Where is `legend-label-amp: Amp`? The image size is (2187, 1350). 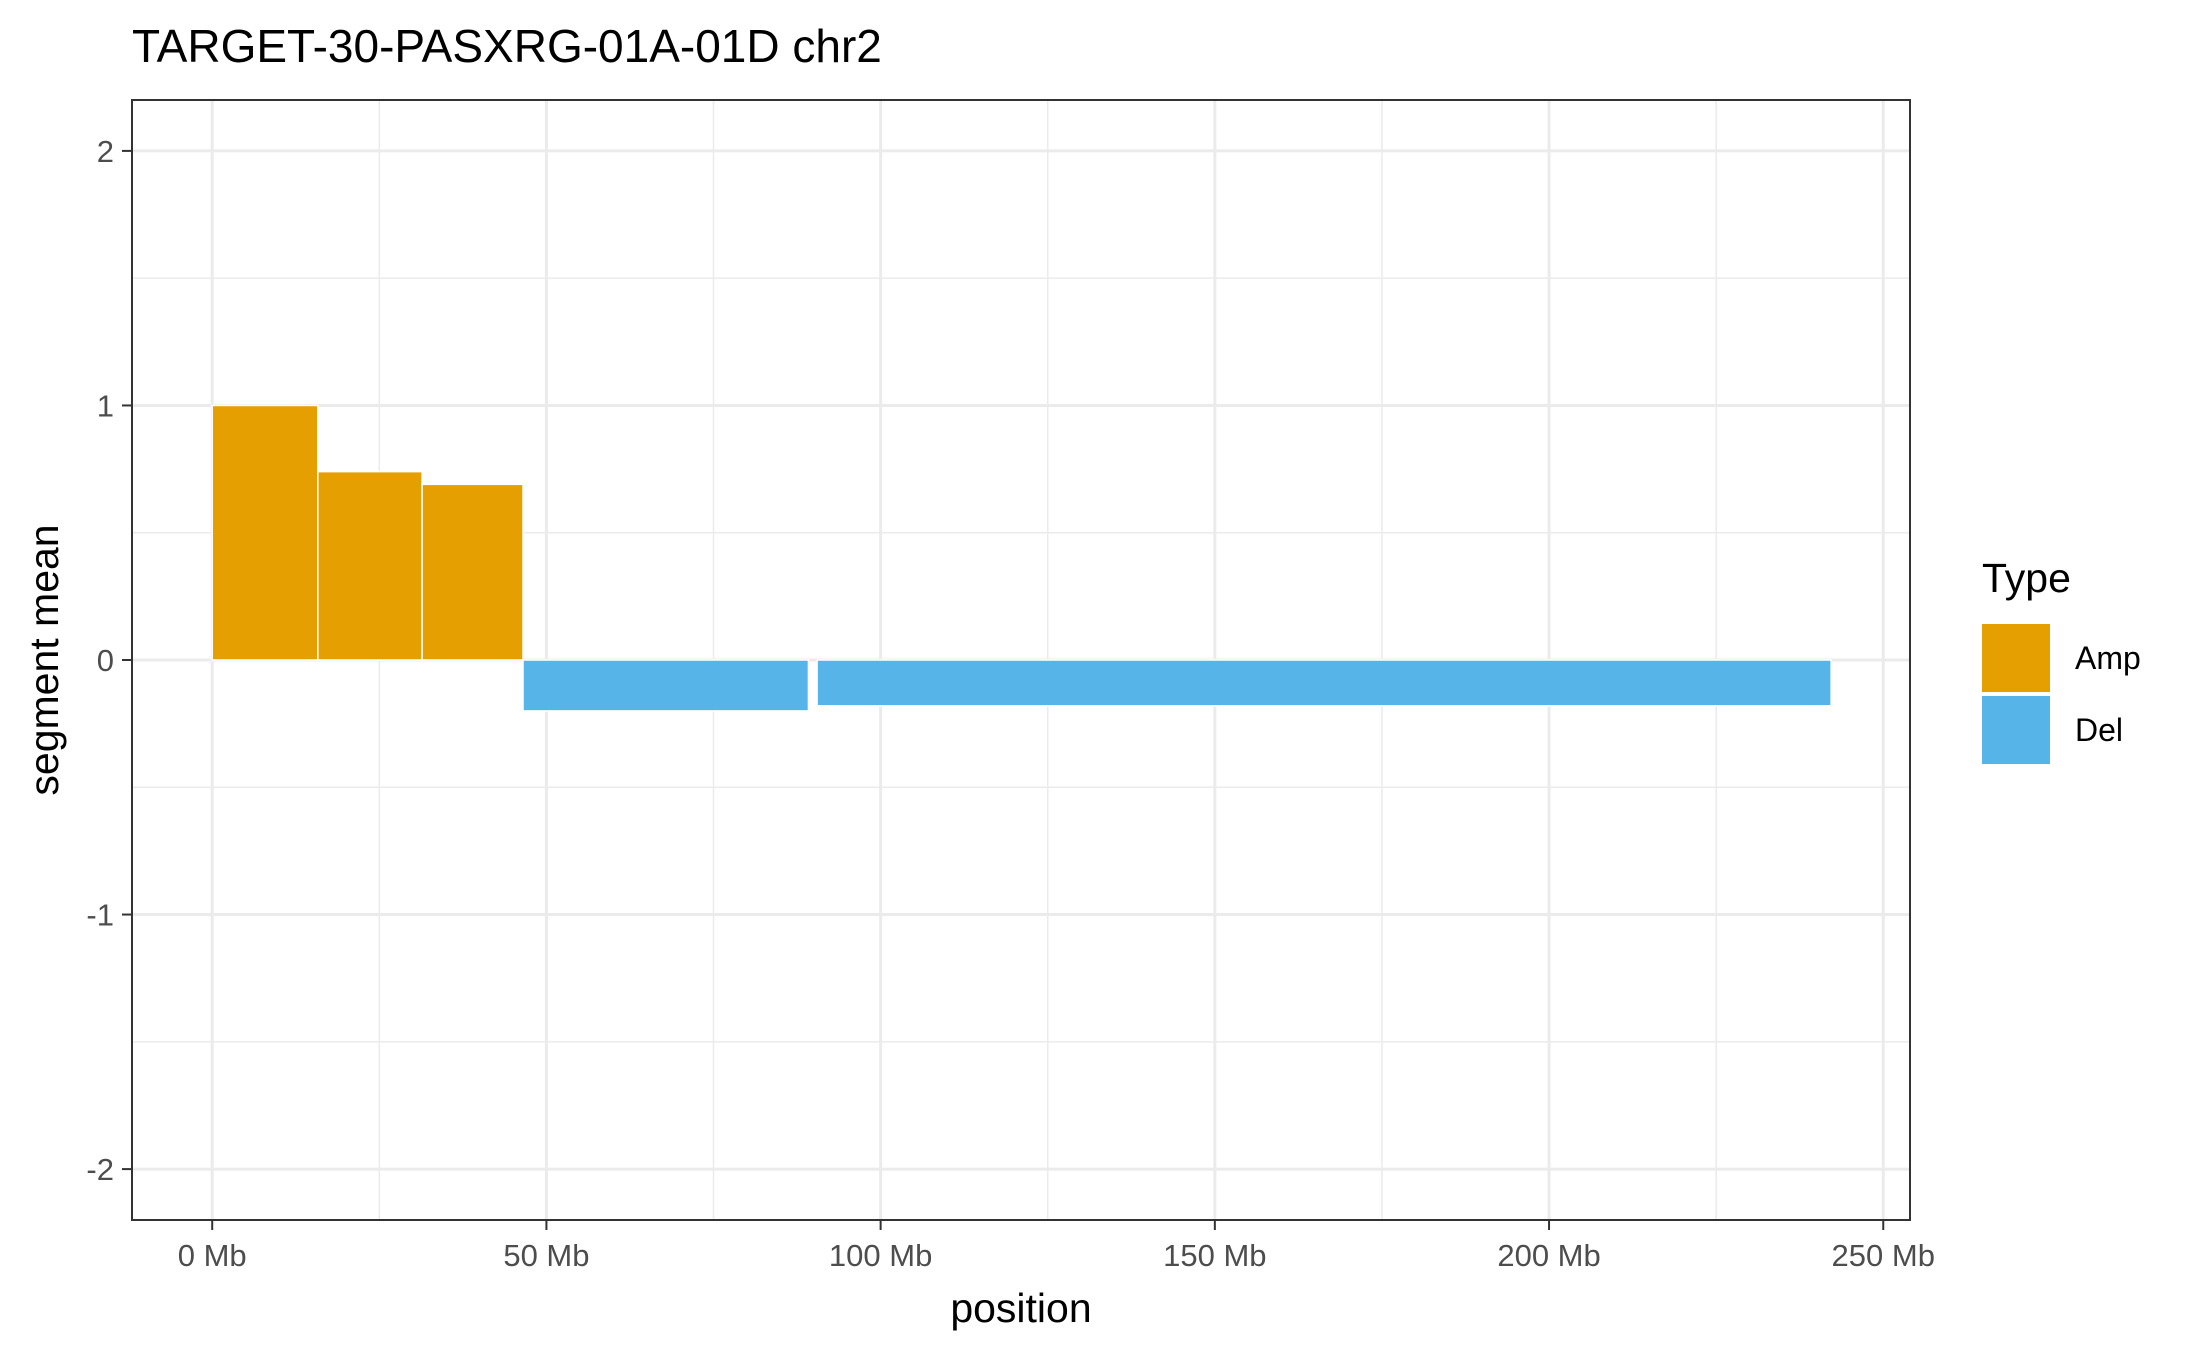
legend-label-amp: Amp is located at coordinates (2108, 658).